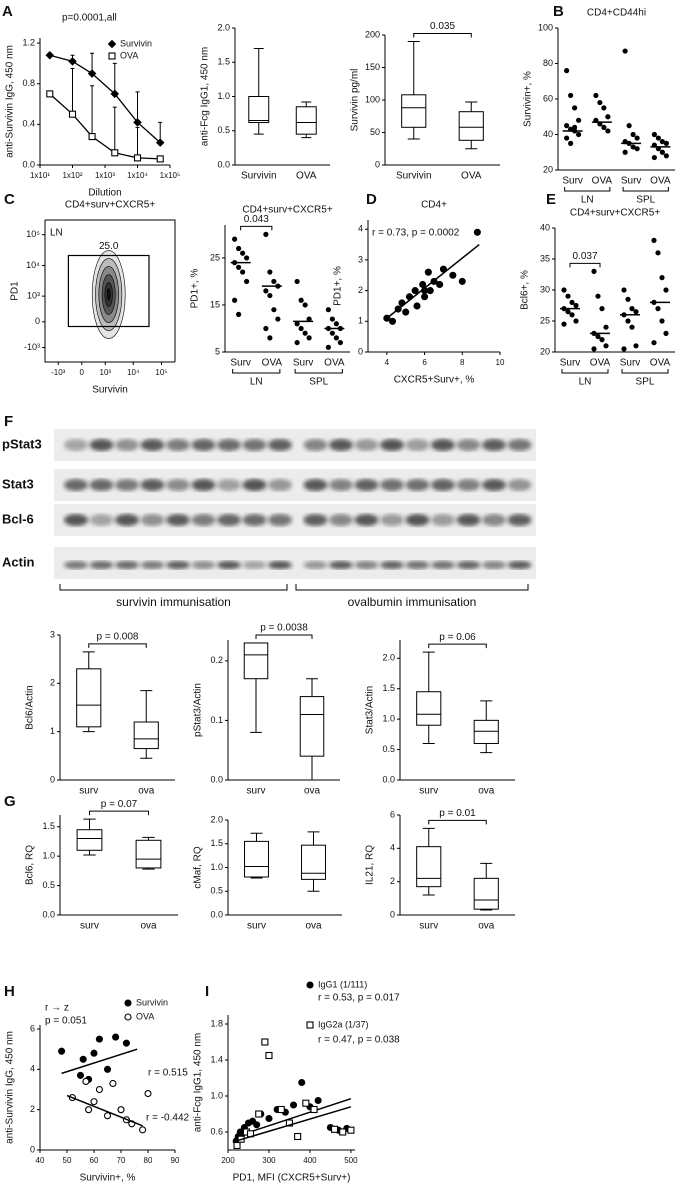 Image resolution: width=680 pixels, height=1194 pixels. What do you see at coordinates (52, 779) in the screenshot?
I see `y-tick-label: 0` at bounding box center [52, 779].